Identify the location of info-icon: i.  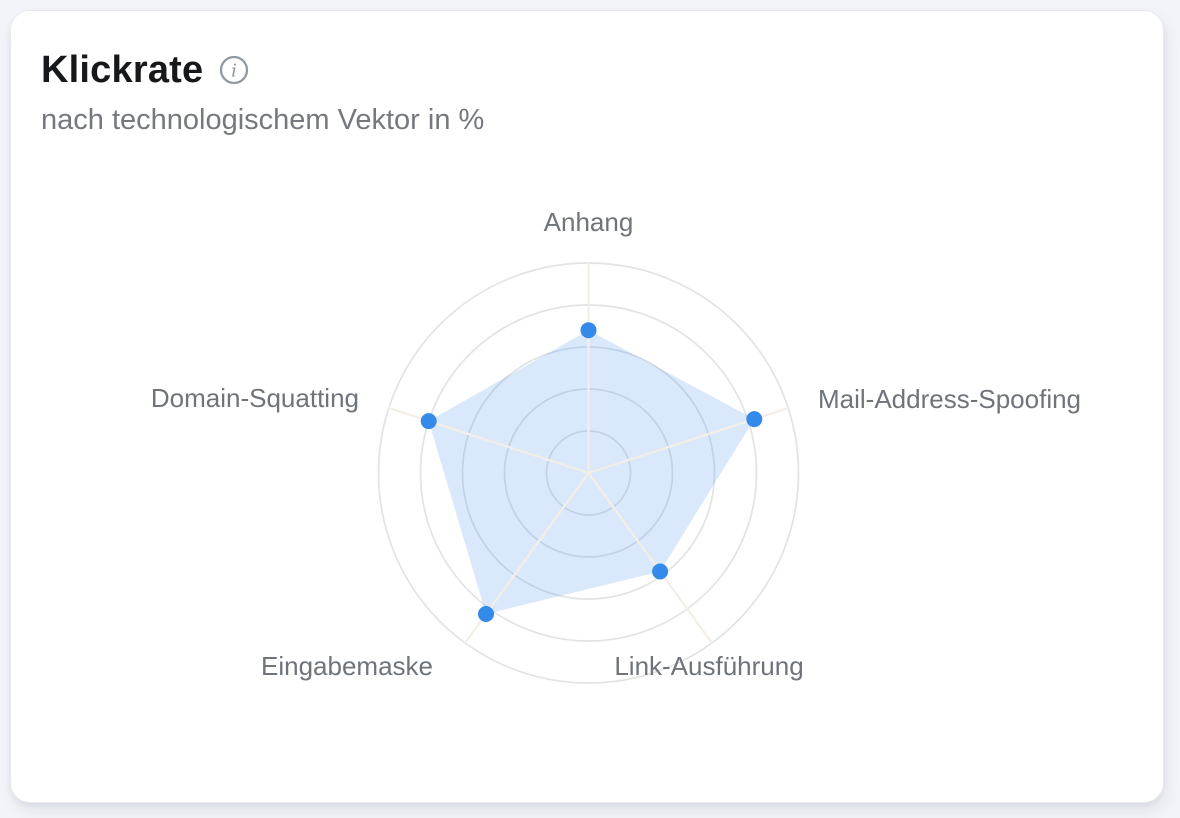
(234, 70).